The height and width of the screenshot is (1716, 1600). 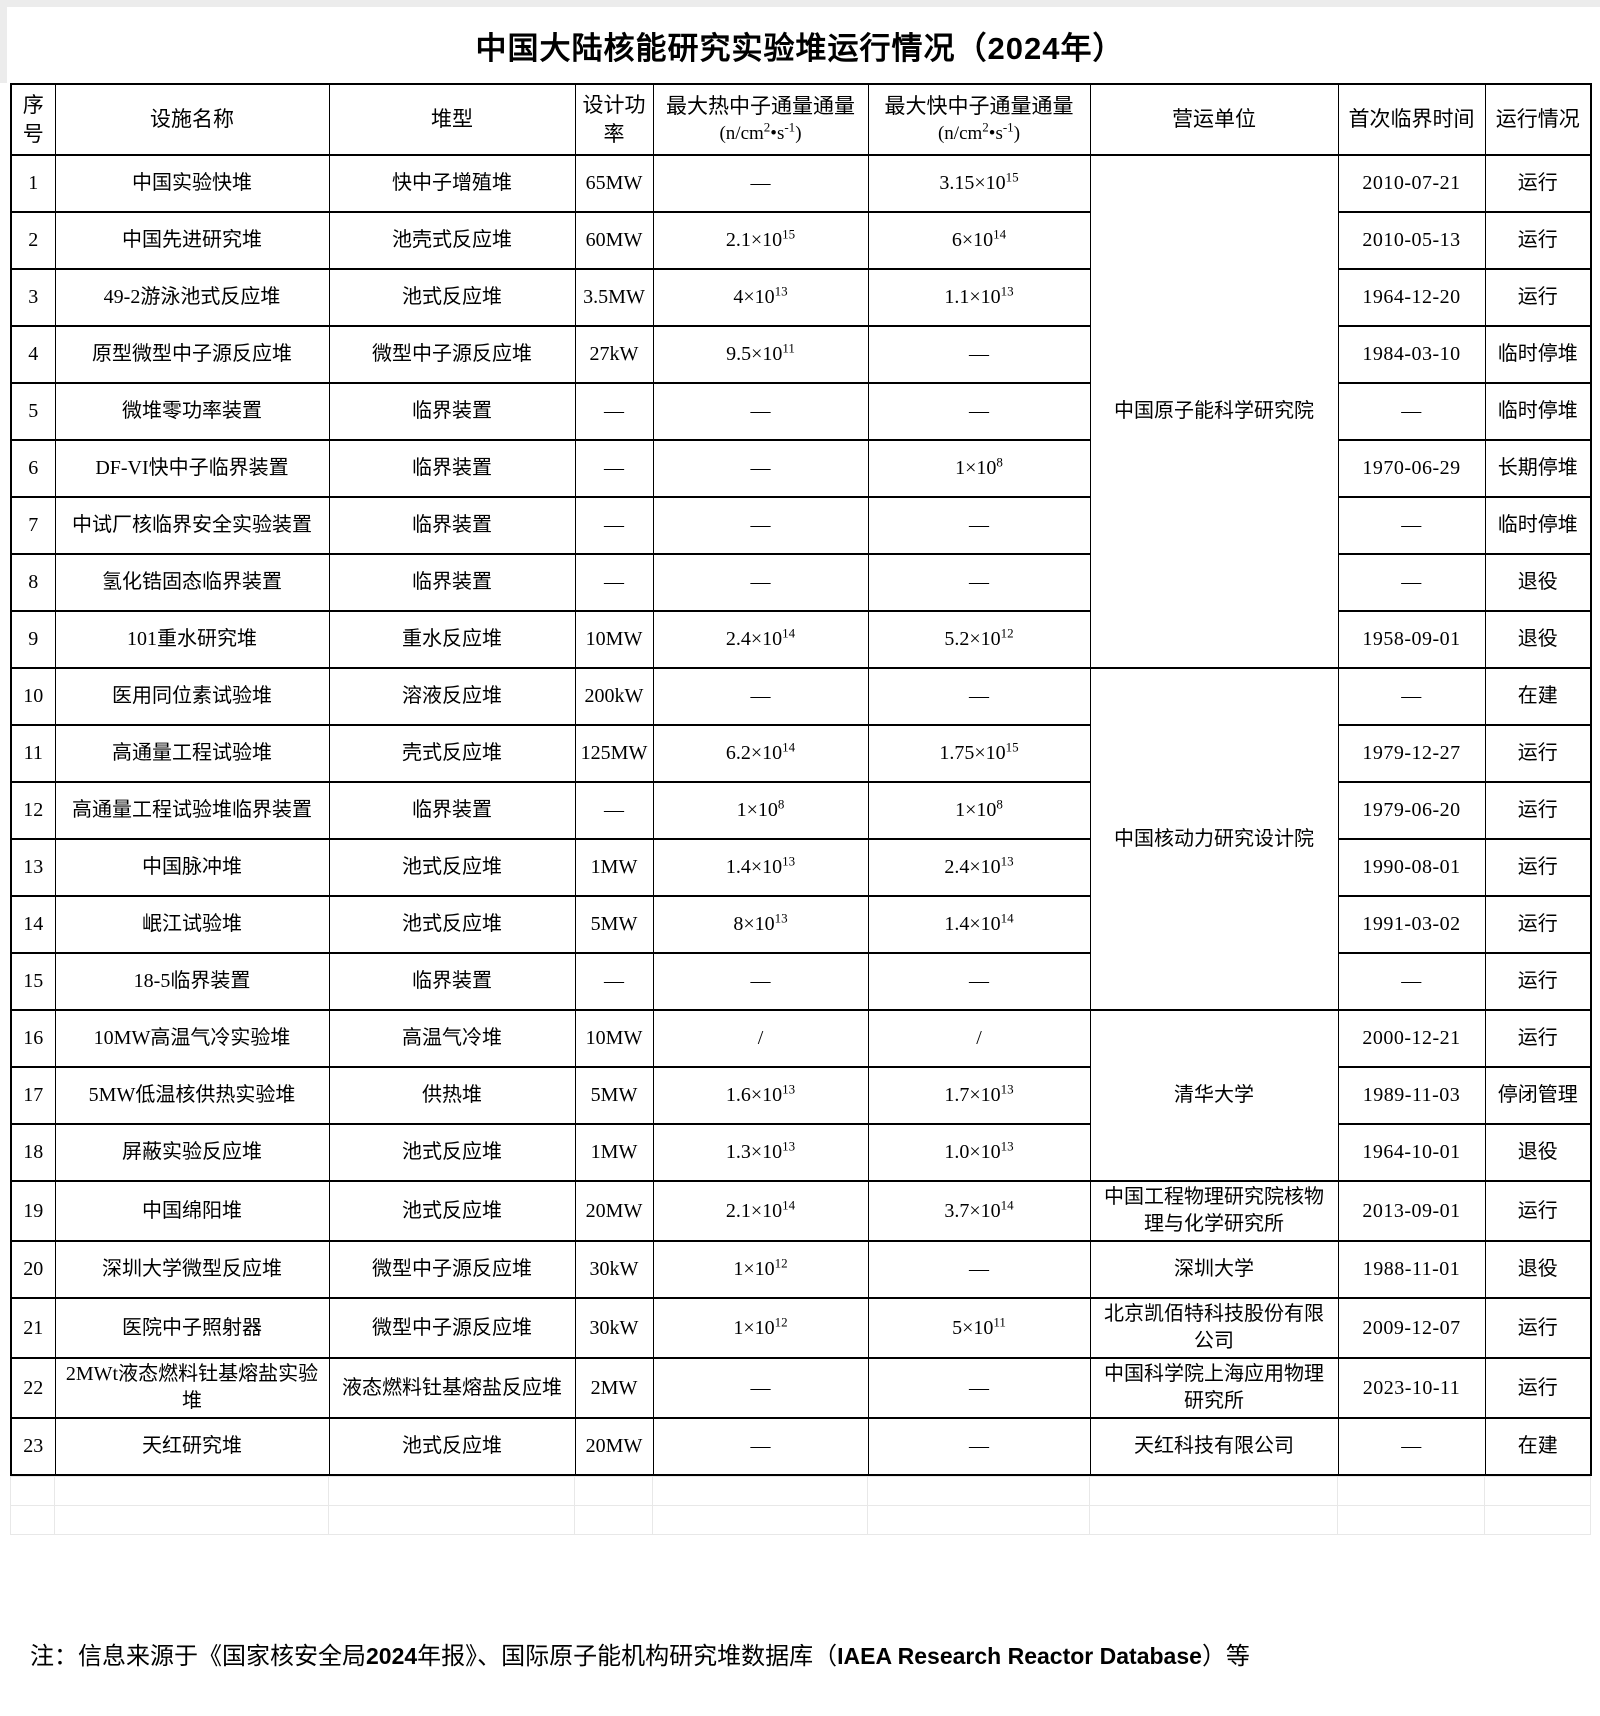 What do you see at coordinates (1411, 1211) in the screenshot?
I see `cell-first-criticality: 2013-09-01` at bounding box center [1411, 1211].